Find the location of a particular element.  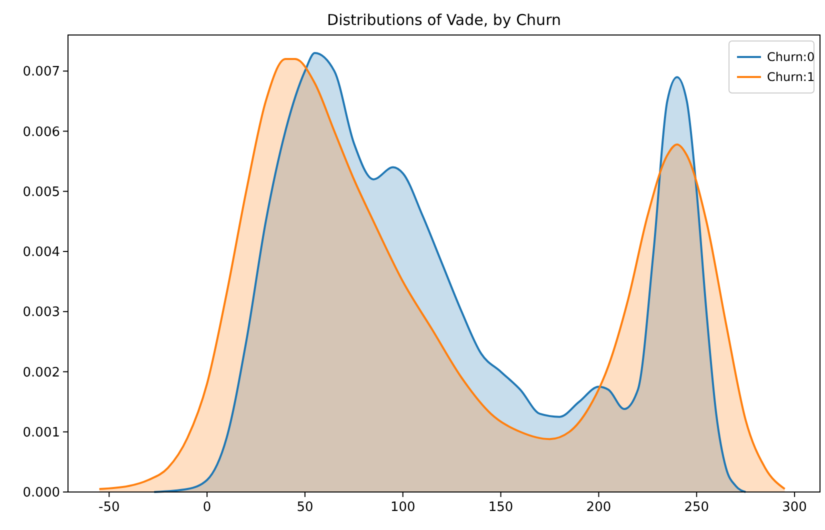

y-tick-label: 0.005 is located at coordinates (41, 192).